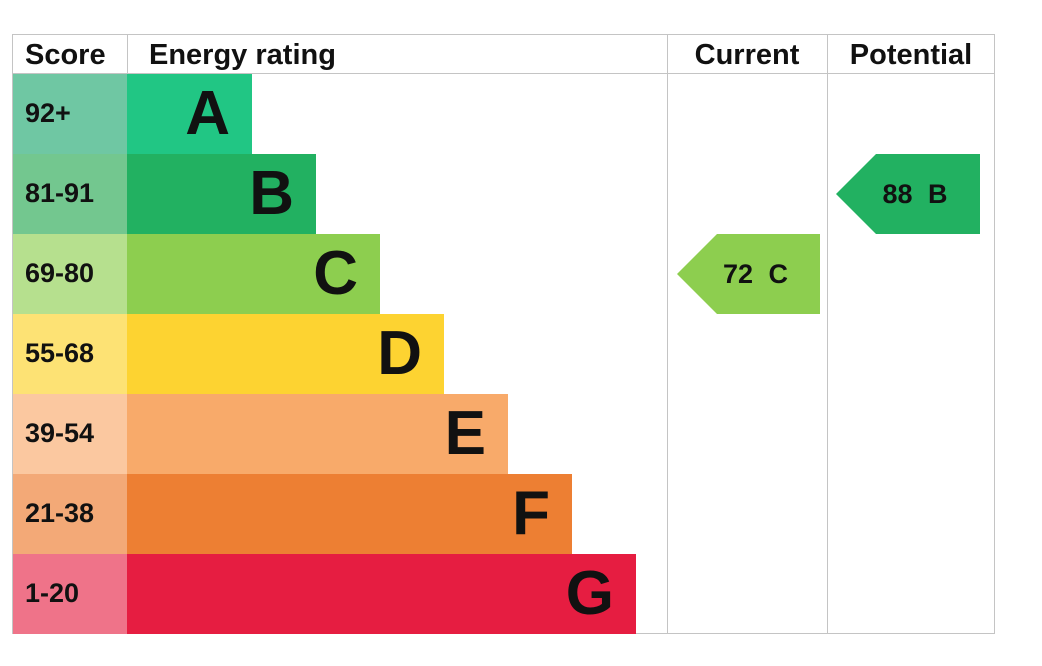  I want to click on rating-bar: B, so click(221, 194).